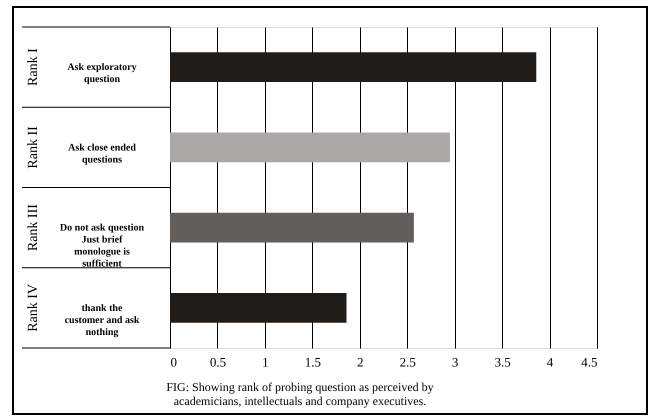 This screenshot has width=657, height=418. I want to click on y-tick-label: thank the customer and ask nothing, so click(102, 320).